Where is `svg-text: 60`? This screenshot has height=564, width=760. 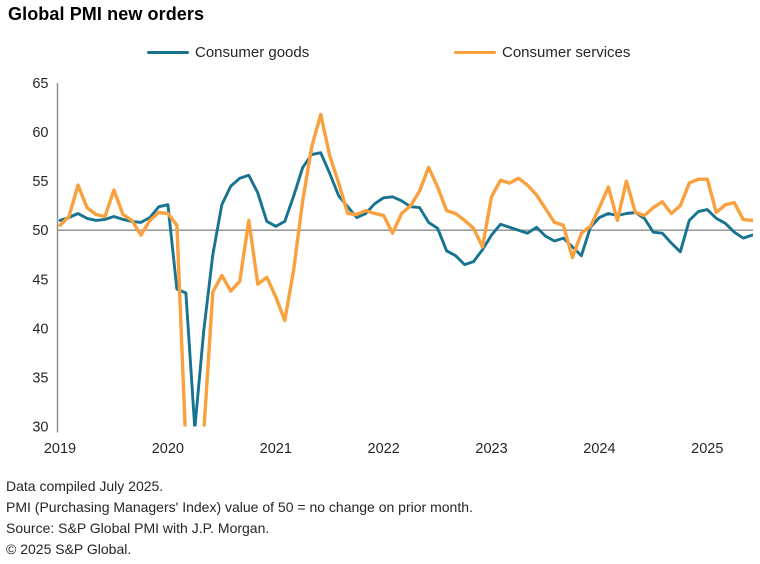 svg-text: 60 is located at coordinates (40, 133).